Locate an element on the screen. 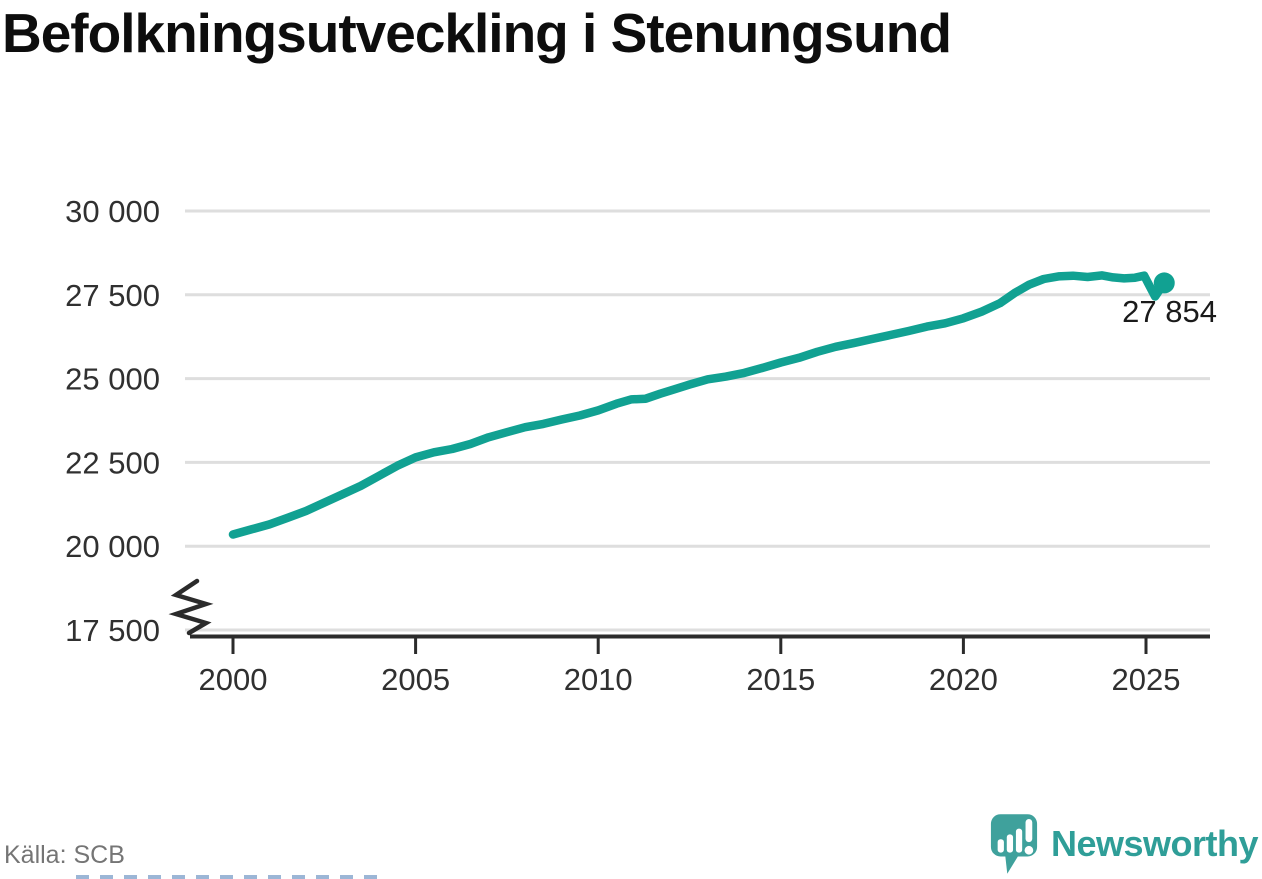 The height and width of the screenshot is (879, 1262). y-tick-label: 20 000 is located at coordinates (112, 546).